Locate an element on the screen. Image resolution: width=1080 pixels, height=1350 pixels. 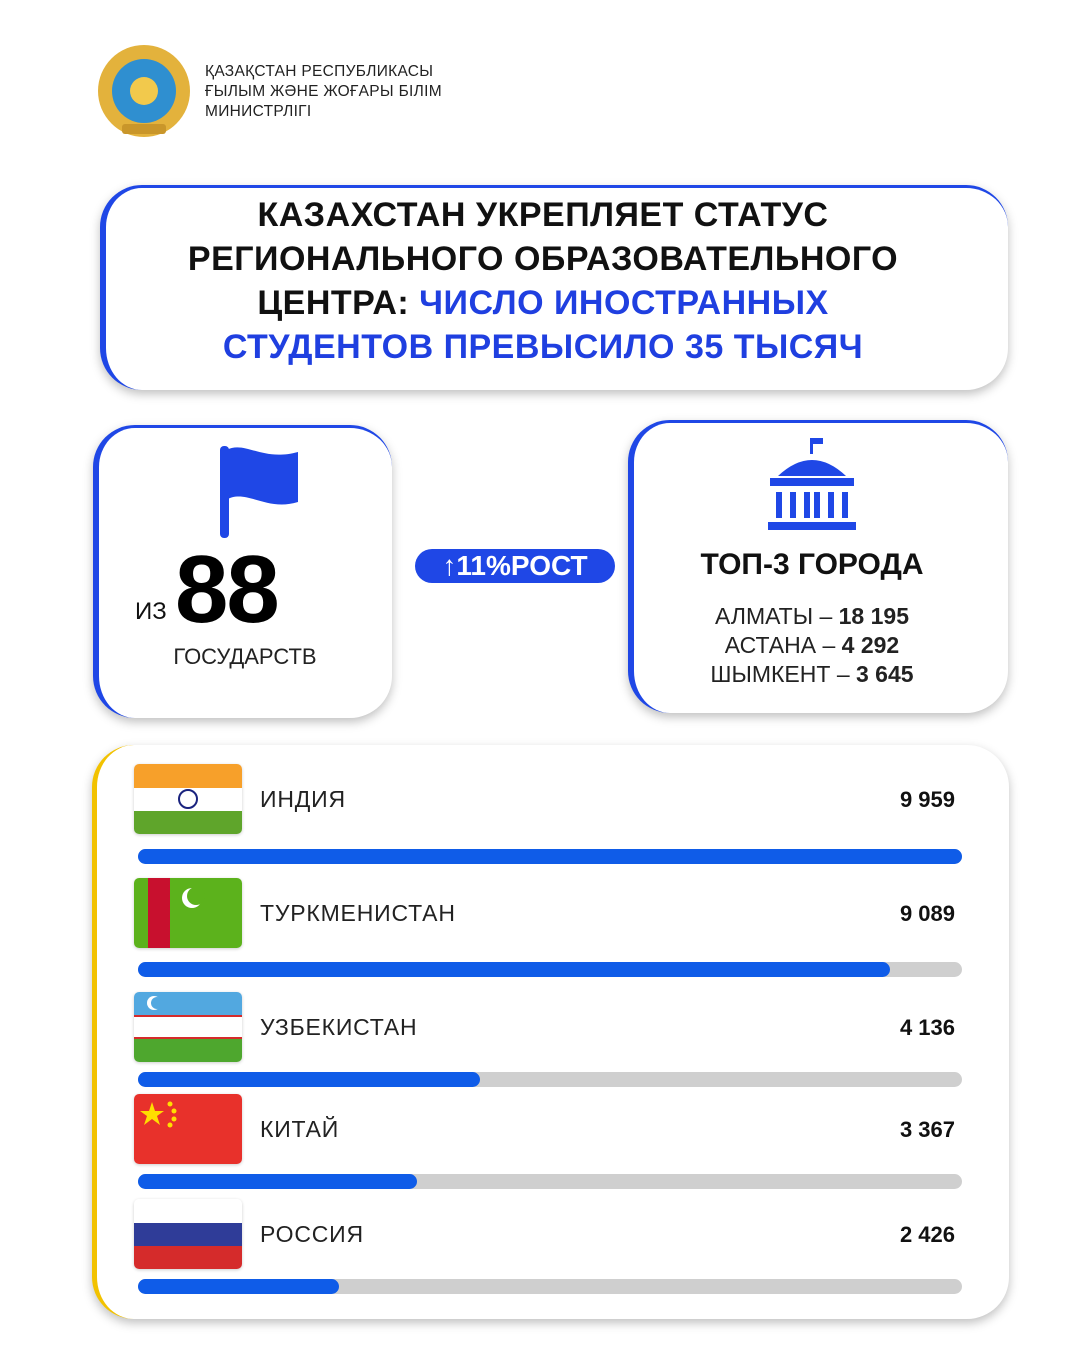
flag-icon is located at coordinates (259, 492).